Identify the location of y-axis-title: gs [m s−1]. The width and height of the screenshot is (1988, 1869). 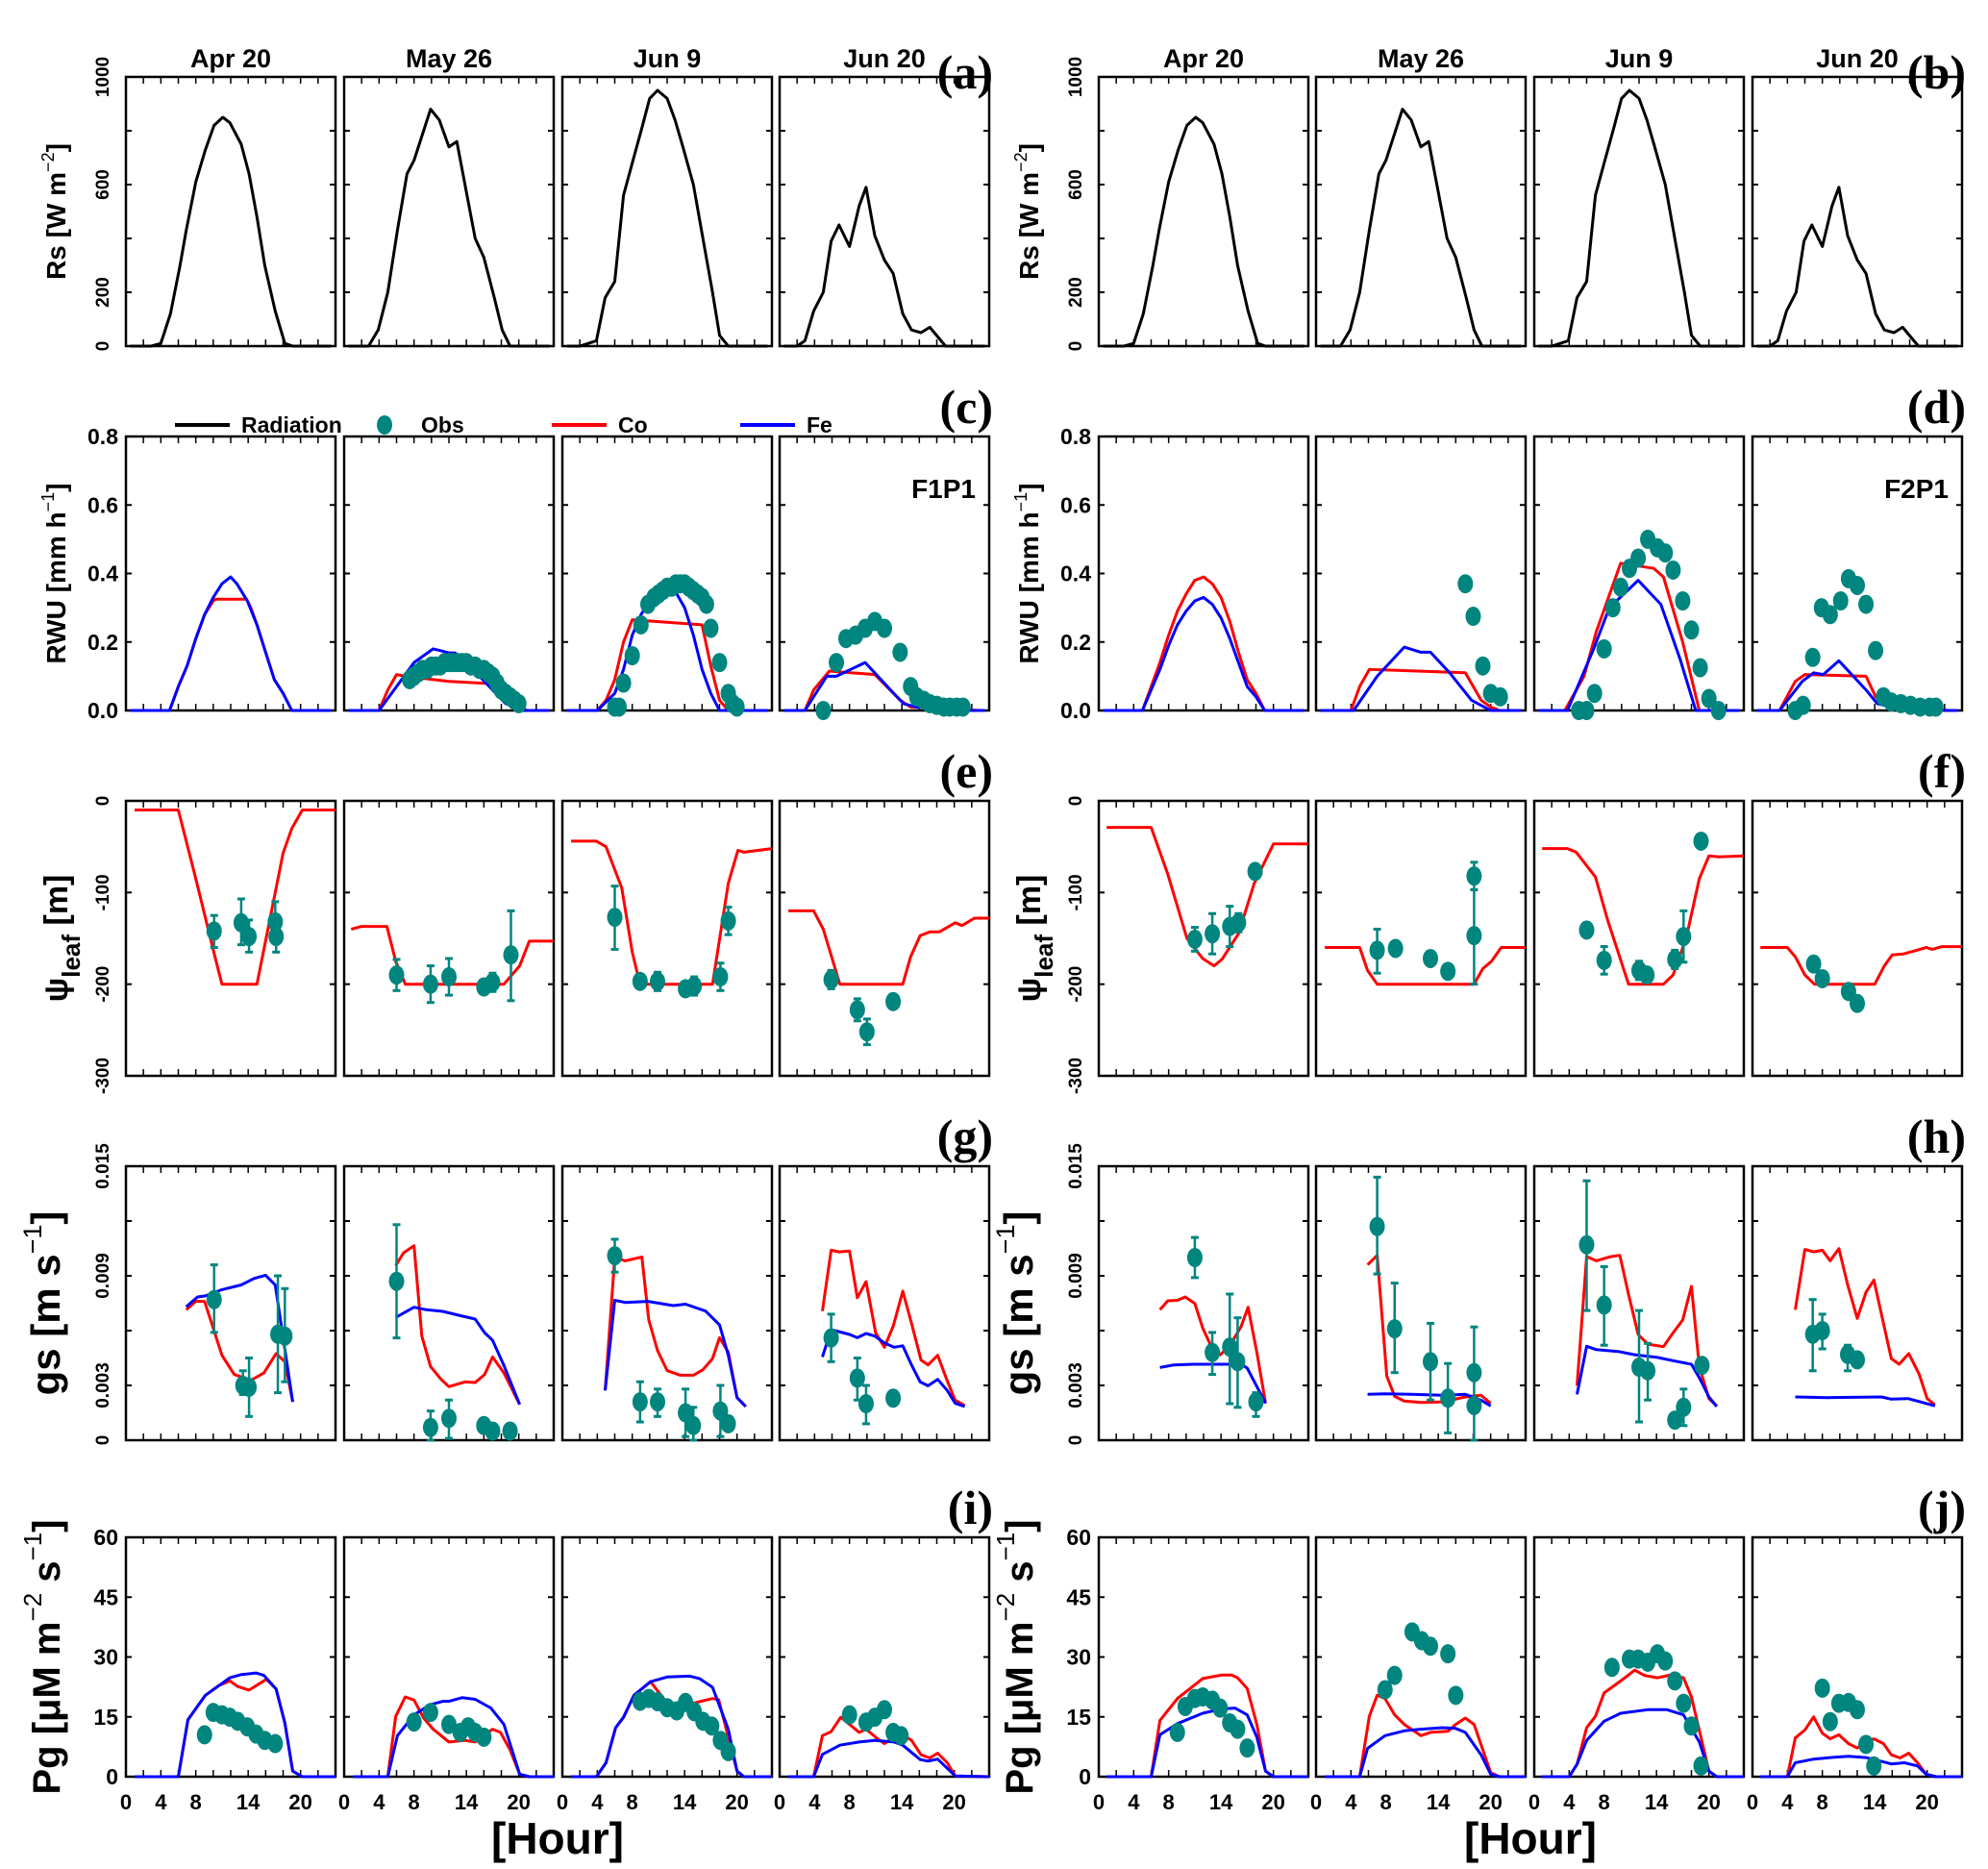
(1016, 1304).